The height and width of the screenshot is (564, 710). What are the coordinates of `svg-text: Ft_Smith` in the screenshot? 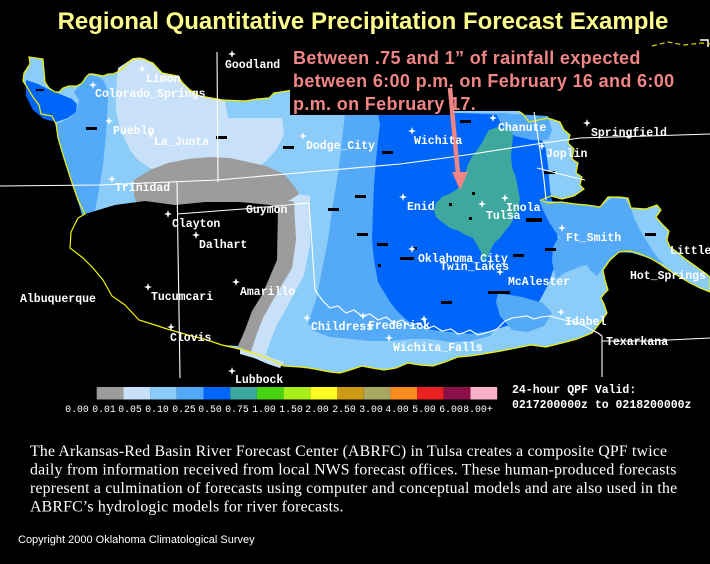 It's located at (593, 238).